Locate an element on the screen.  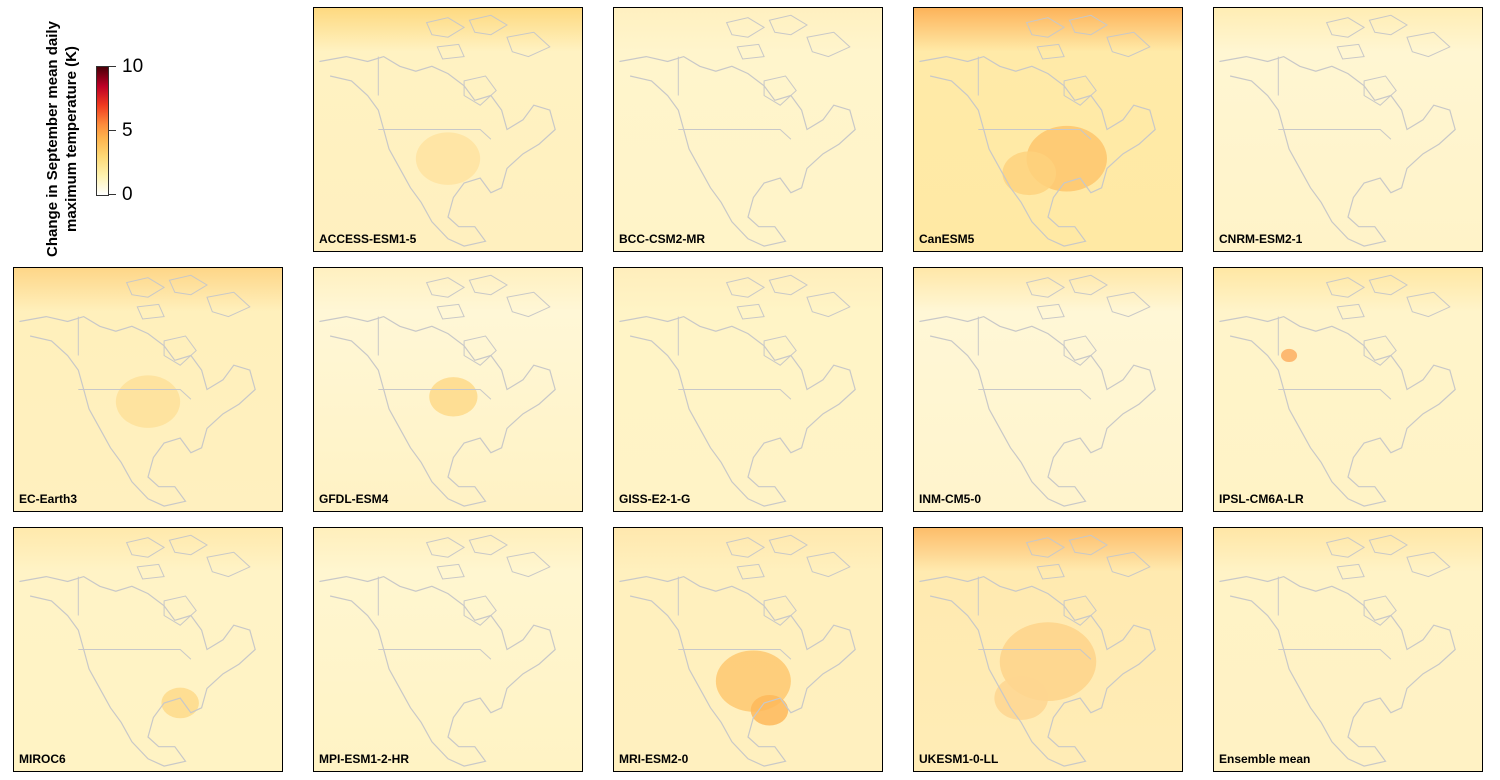
panel-model-label: EC-Earth3 is located at coordinates (48, 499).